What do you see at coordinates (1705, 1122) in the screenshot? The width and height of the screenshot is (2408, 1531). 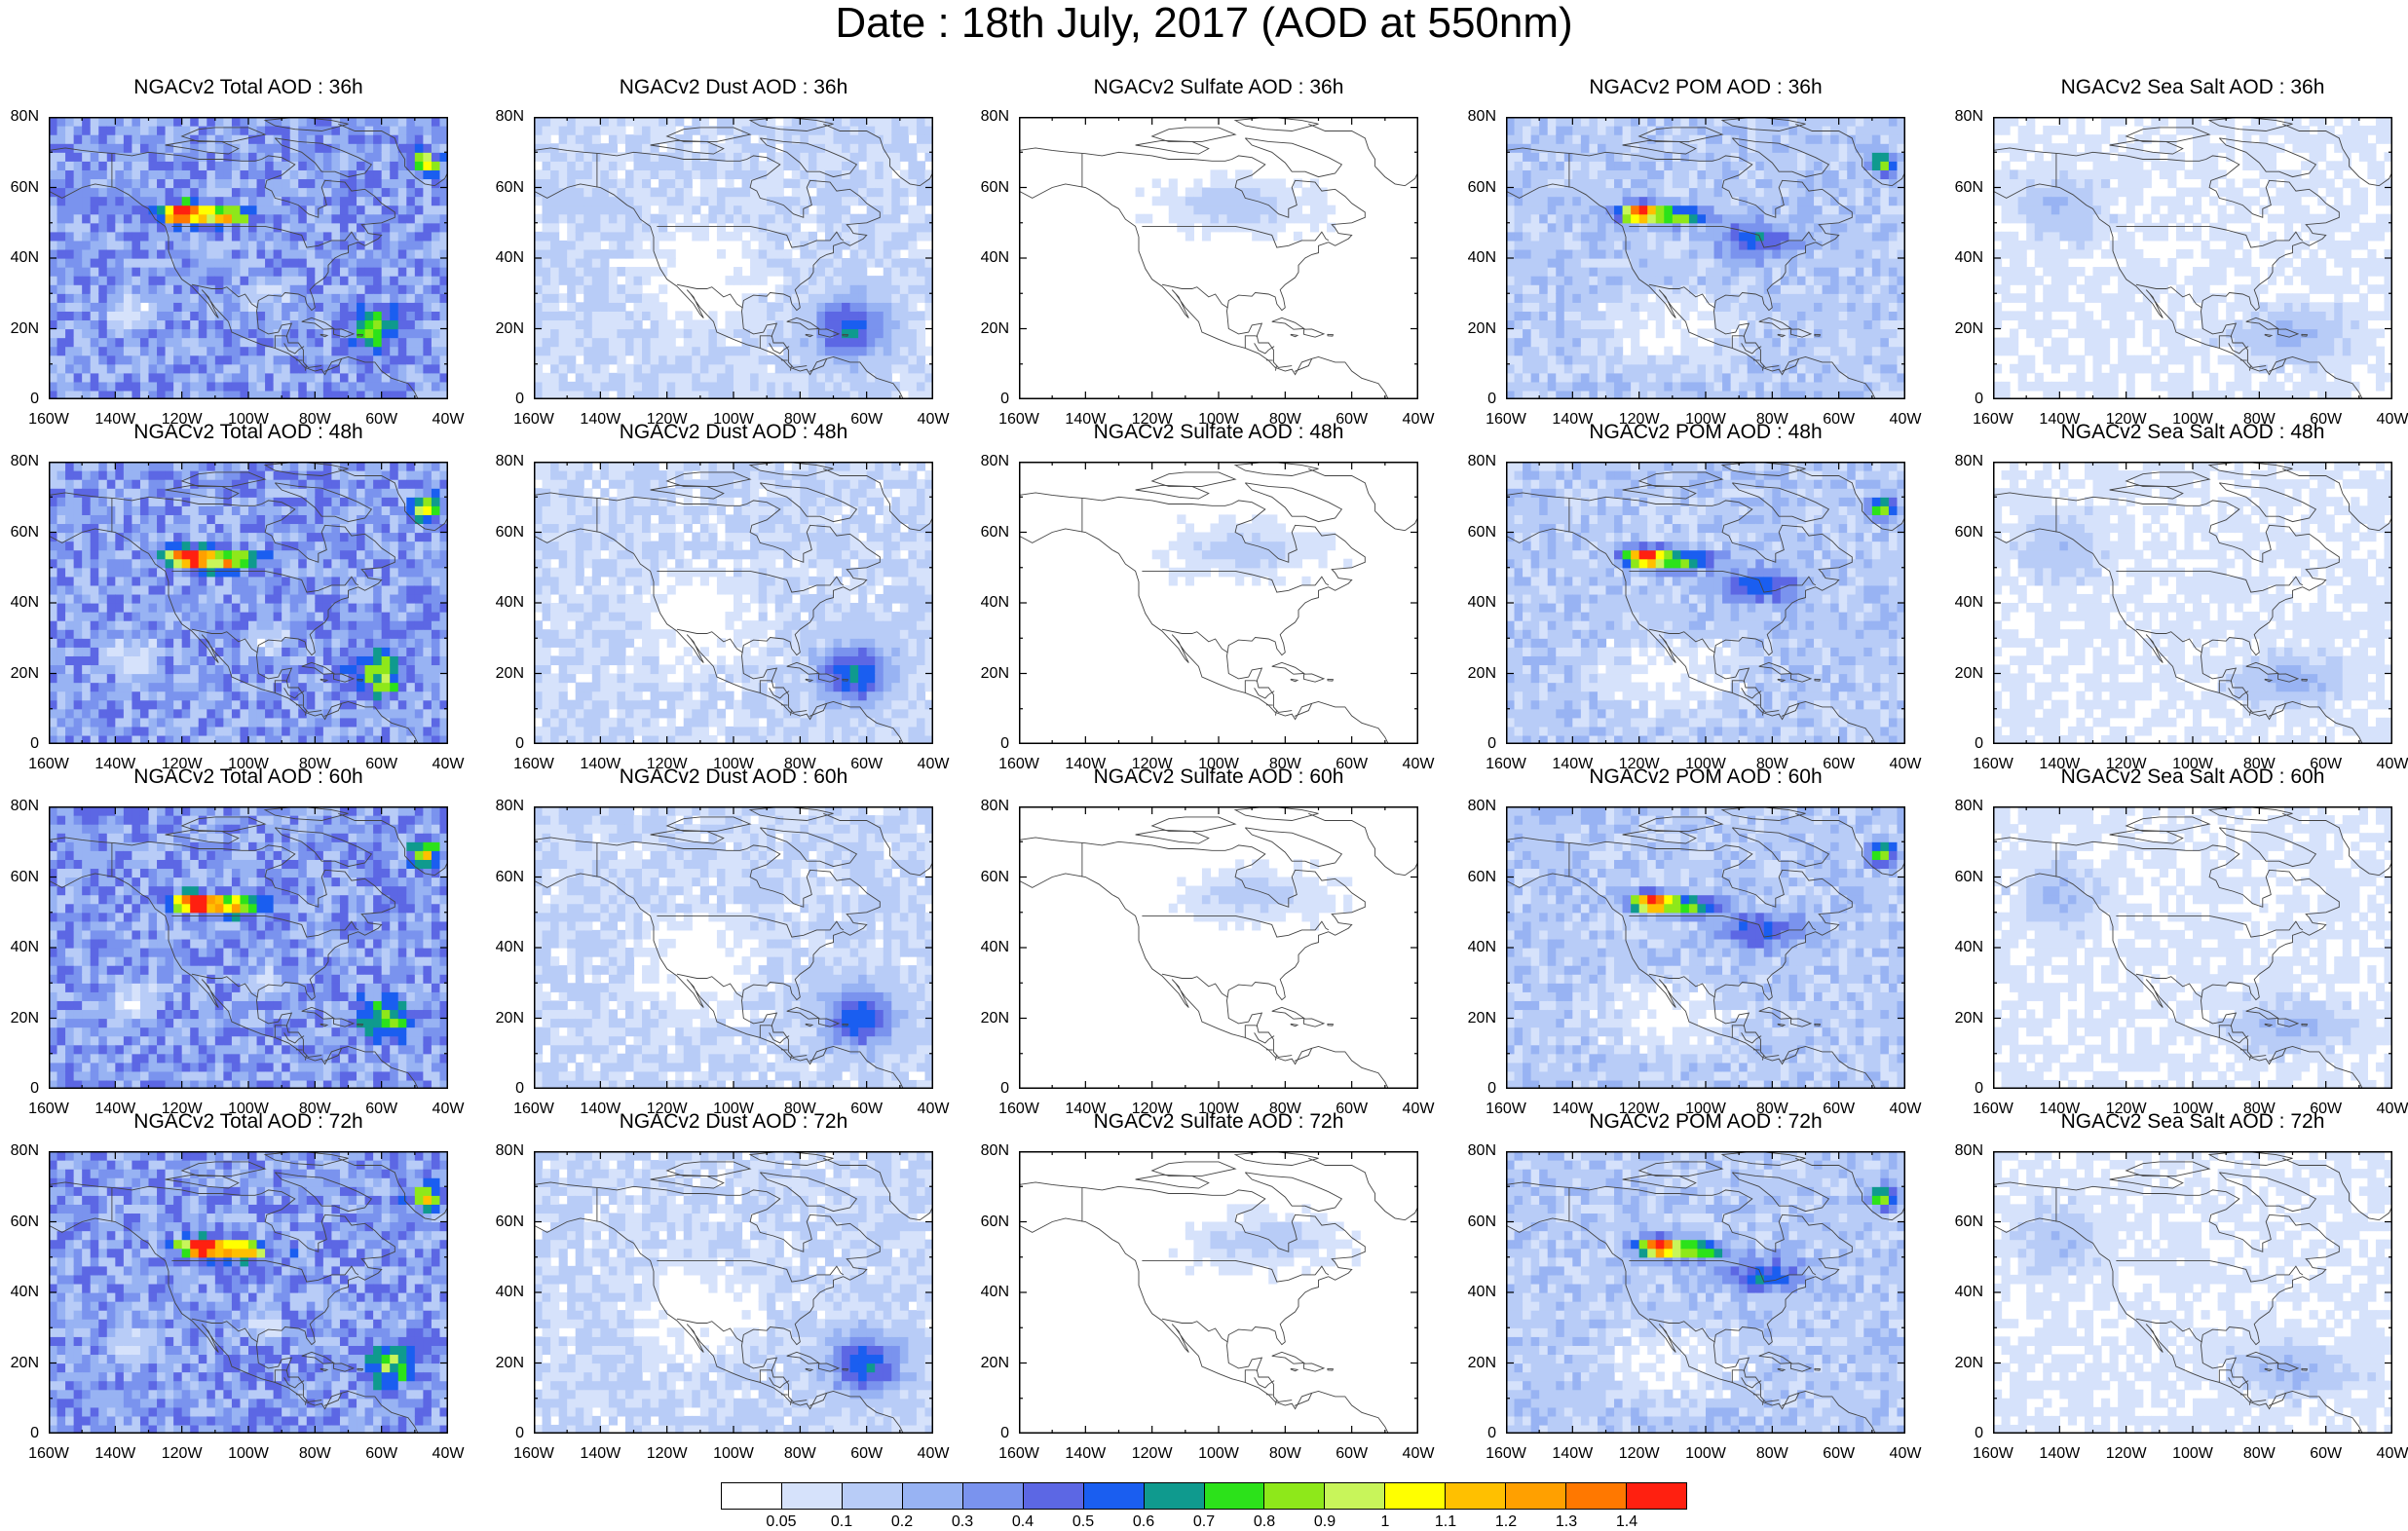 I see `panel-title: NGACv2 POM AOD : 72h` at bounding box center [1705, 1122].